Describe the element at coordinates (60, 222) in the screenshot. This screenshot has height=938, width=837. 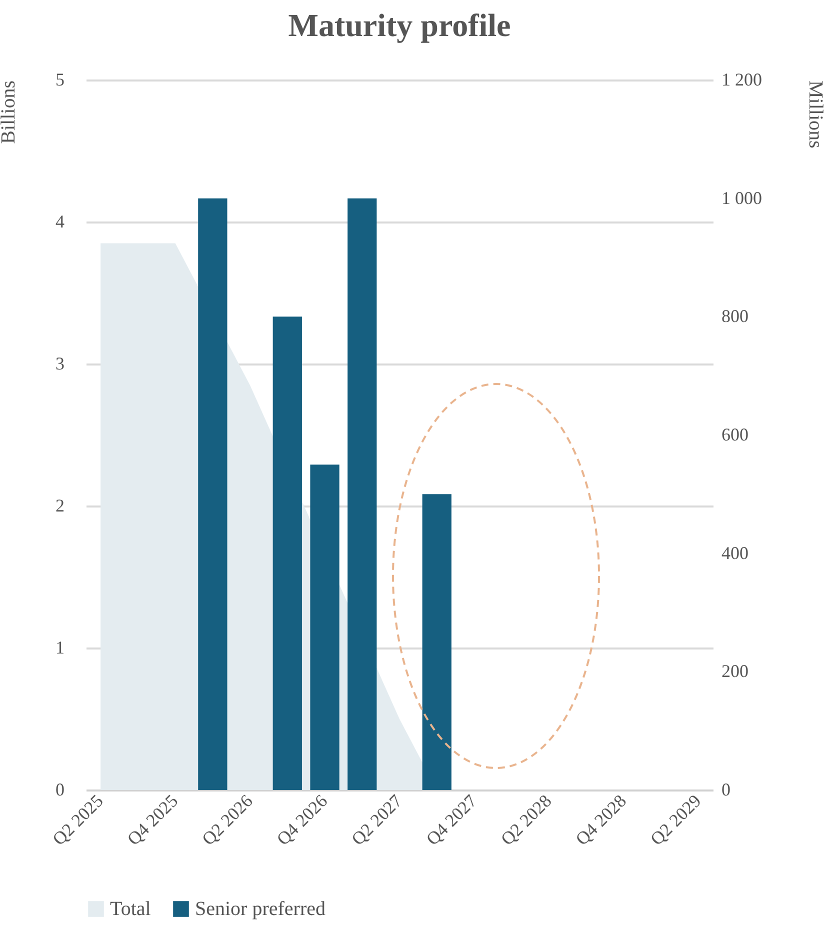
I see `y-tick-label: 4` at that location.